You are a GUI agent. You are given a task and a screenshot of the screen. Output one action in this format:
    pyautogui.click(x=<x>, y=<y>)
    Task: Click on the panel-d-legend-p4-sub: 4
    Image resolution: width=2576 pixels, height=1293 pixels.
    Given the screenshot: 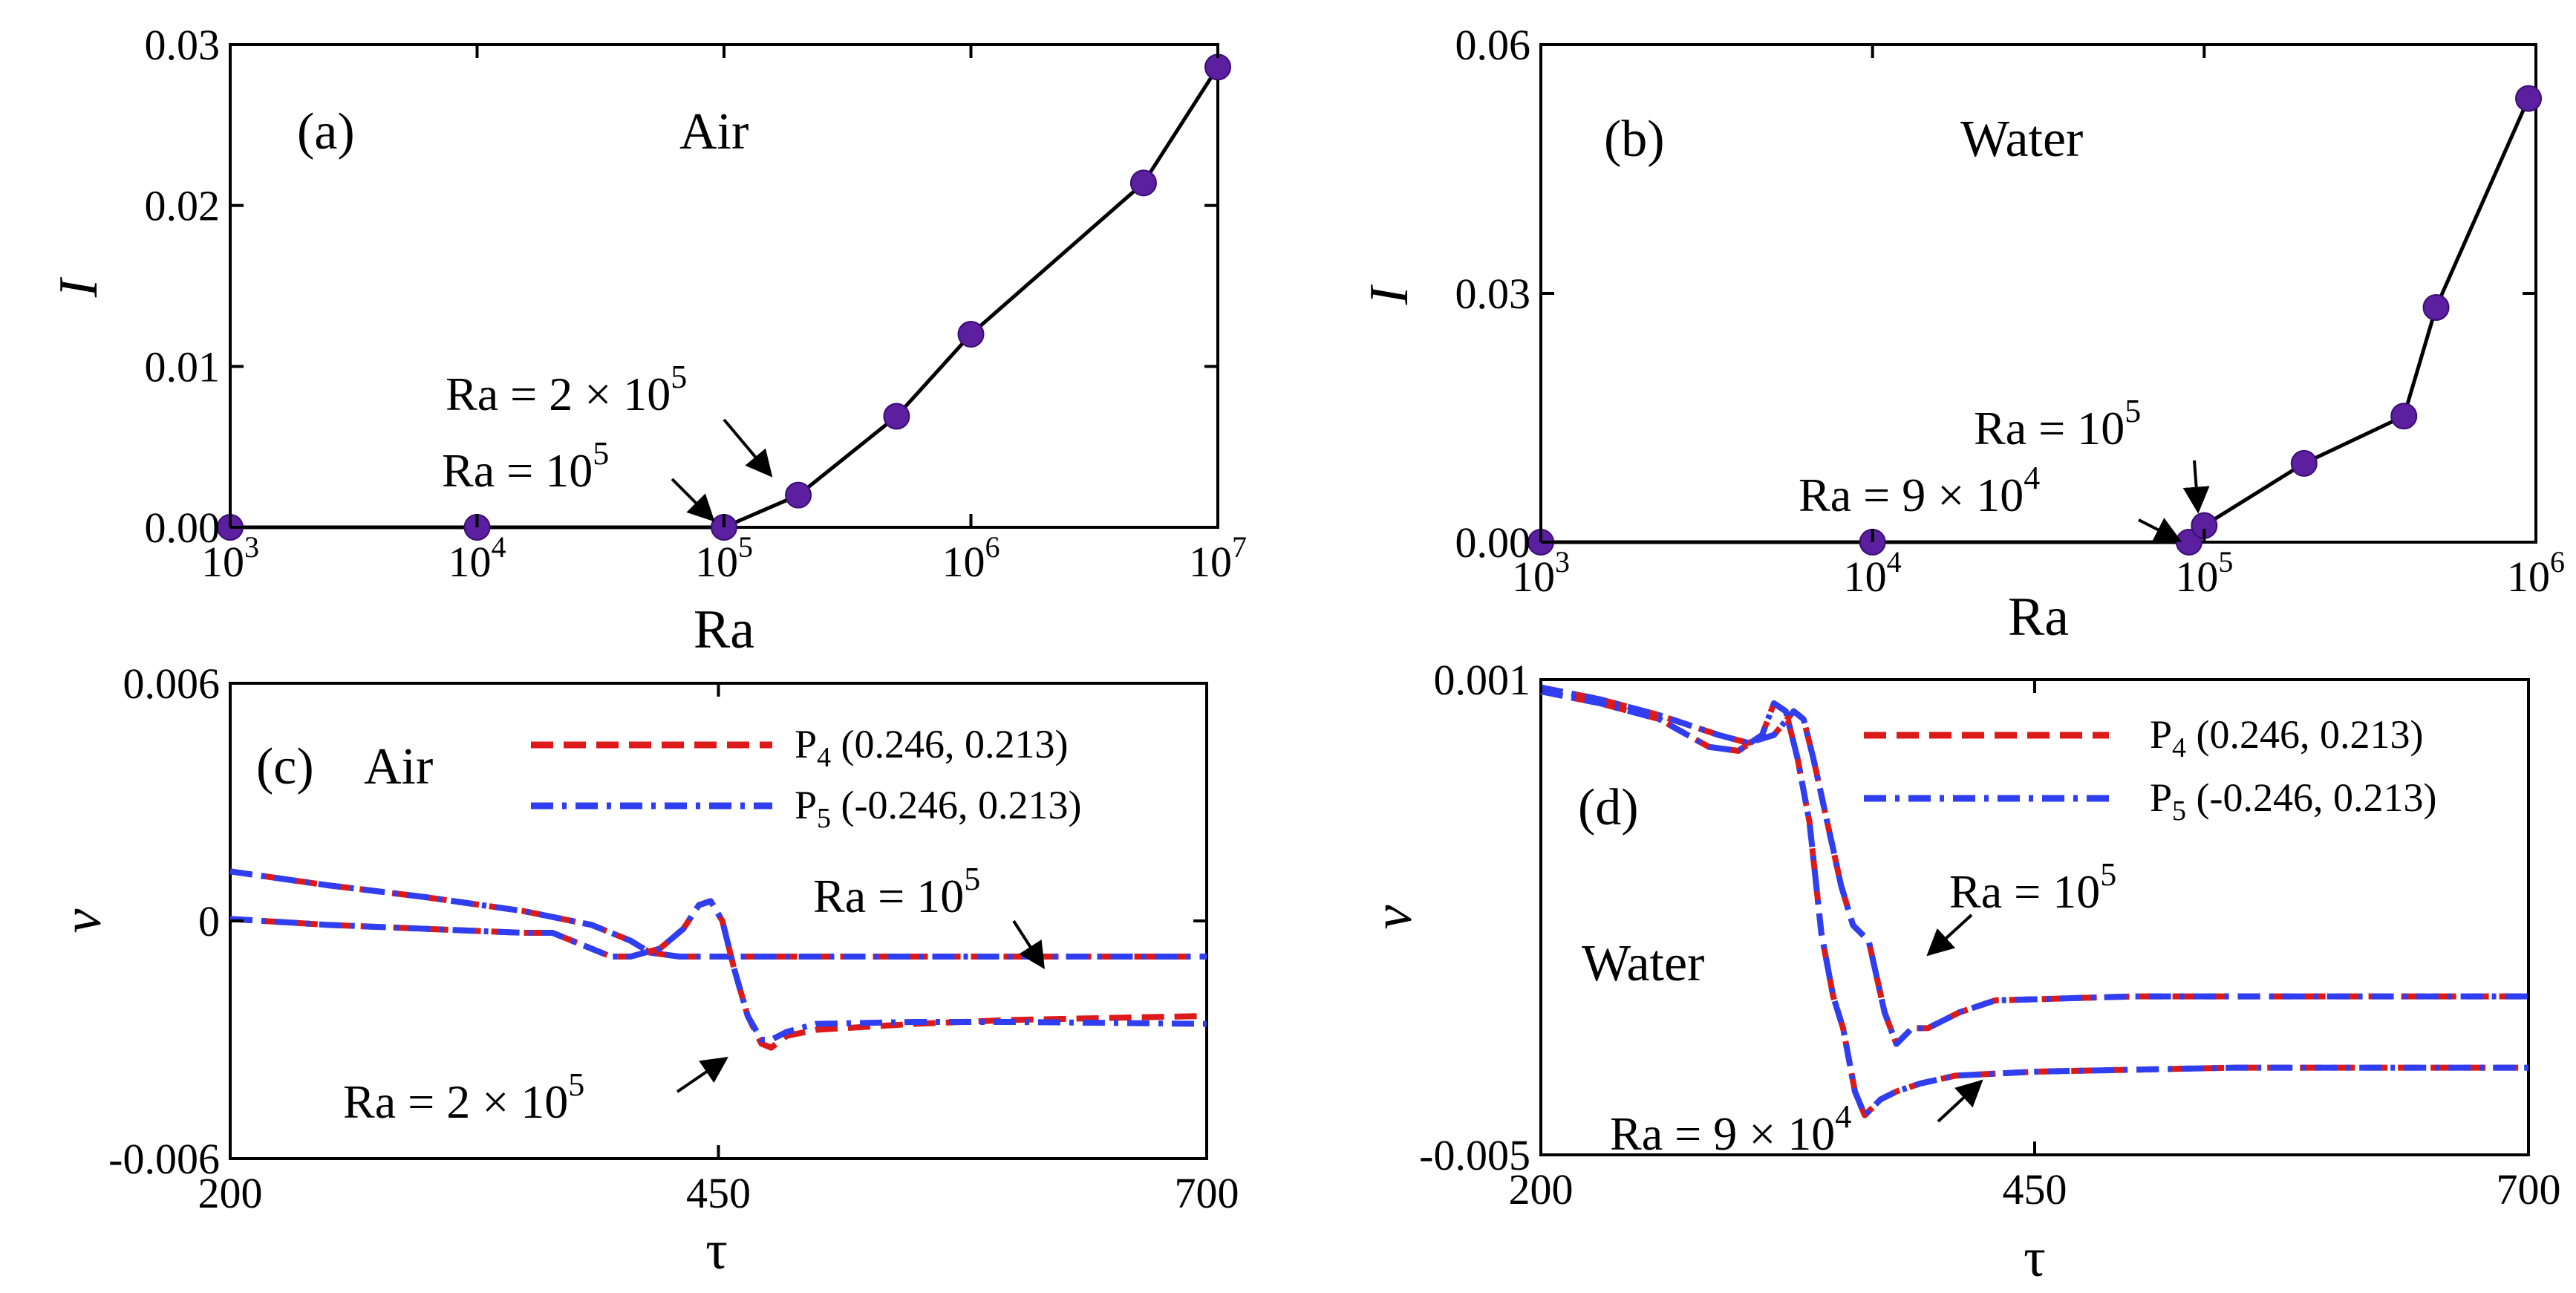 What is the action you would take?
    pyautogui.click(x=2179, y=747)
    